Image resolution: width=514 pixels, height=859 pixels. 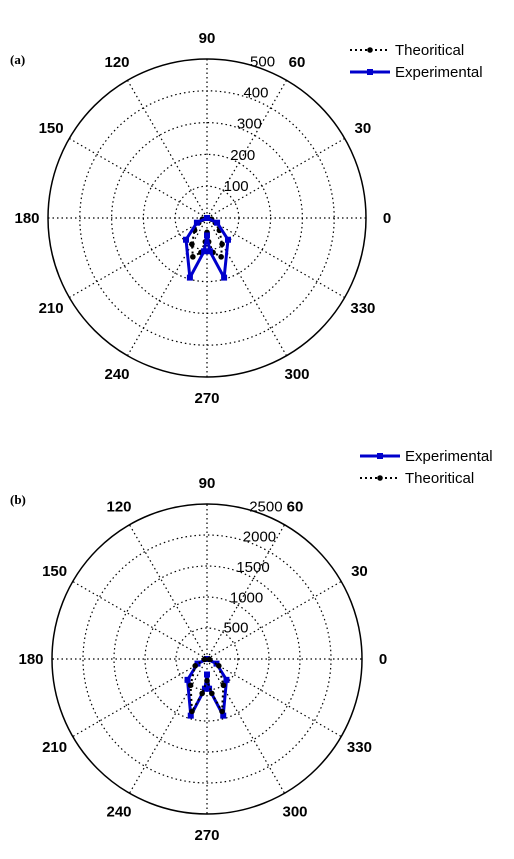 What do you see at coordinates (265, 506) in the screenshot?
I see `radial-tick-label: 2500` at bounding box center [265, 506].